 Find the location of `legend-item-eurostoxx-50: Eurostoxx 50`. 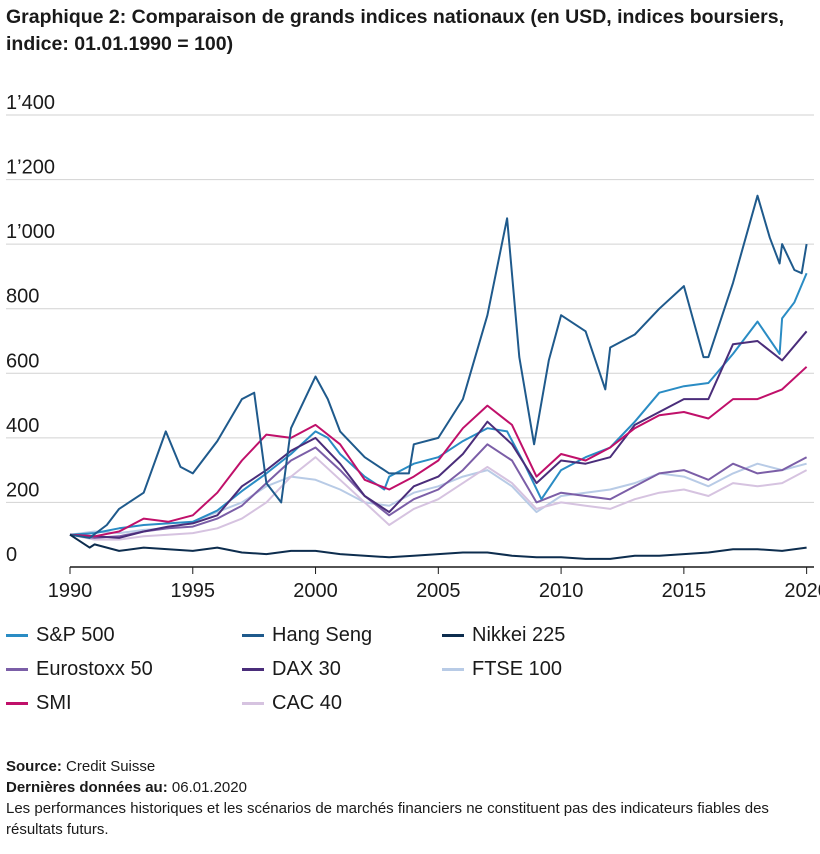

legend-item-eurostoxx-50: Eurostoxx 50 is located at coordinates (79, 669).